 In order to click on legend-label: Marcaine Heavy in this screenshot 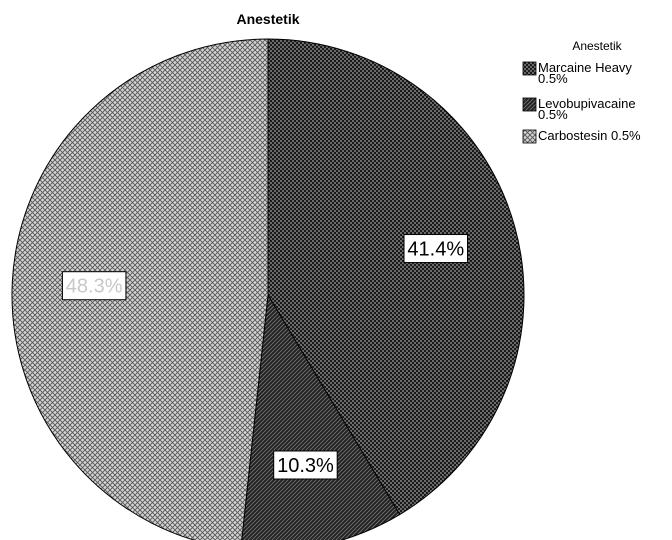, I will do `click(585, 67)`.